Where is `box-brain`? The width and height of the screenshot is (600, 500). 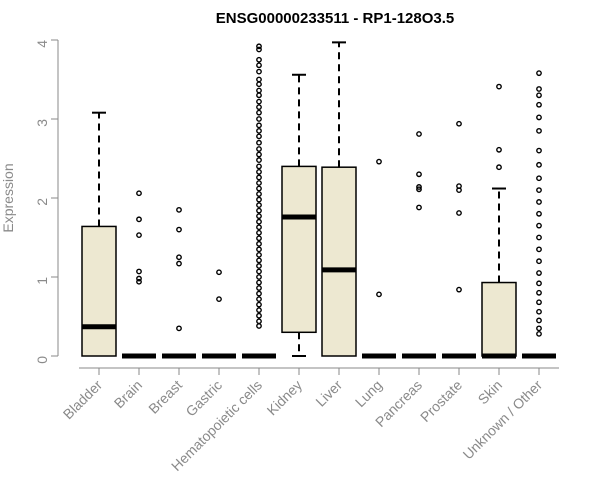 box-brain is located at coordinates (139, 274).